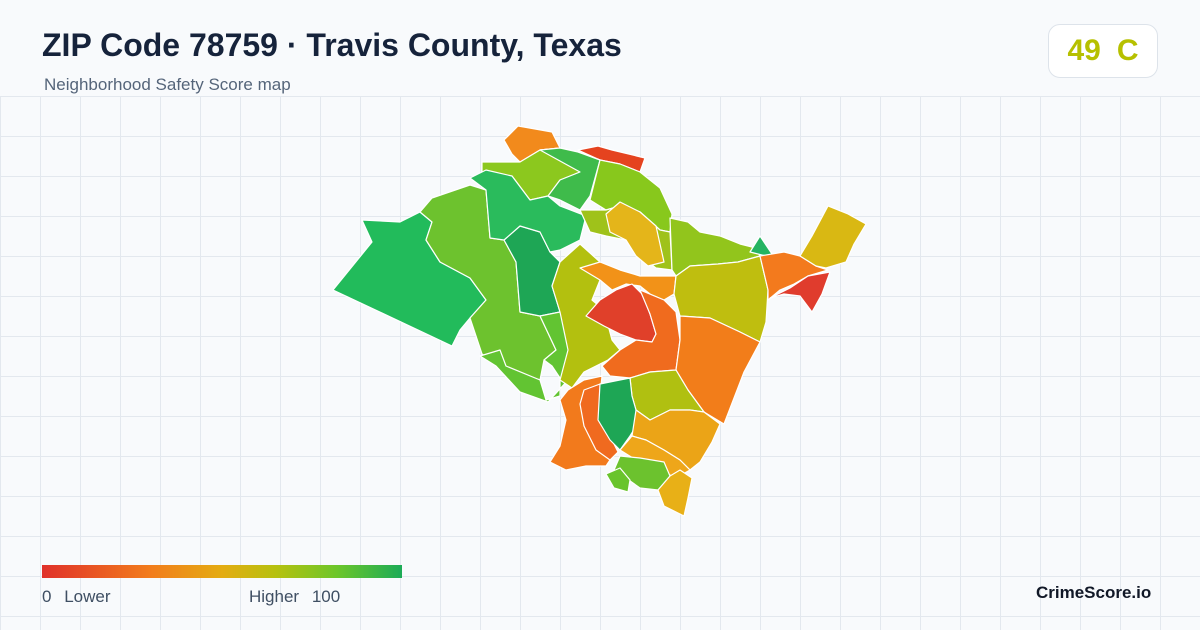 This screenshot has width=1200, height=630. What do you see at coordinates (326, 596) in the screenshot?
I see `legend-max-value: 100` at bounding box center [326, 596].